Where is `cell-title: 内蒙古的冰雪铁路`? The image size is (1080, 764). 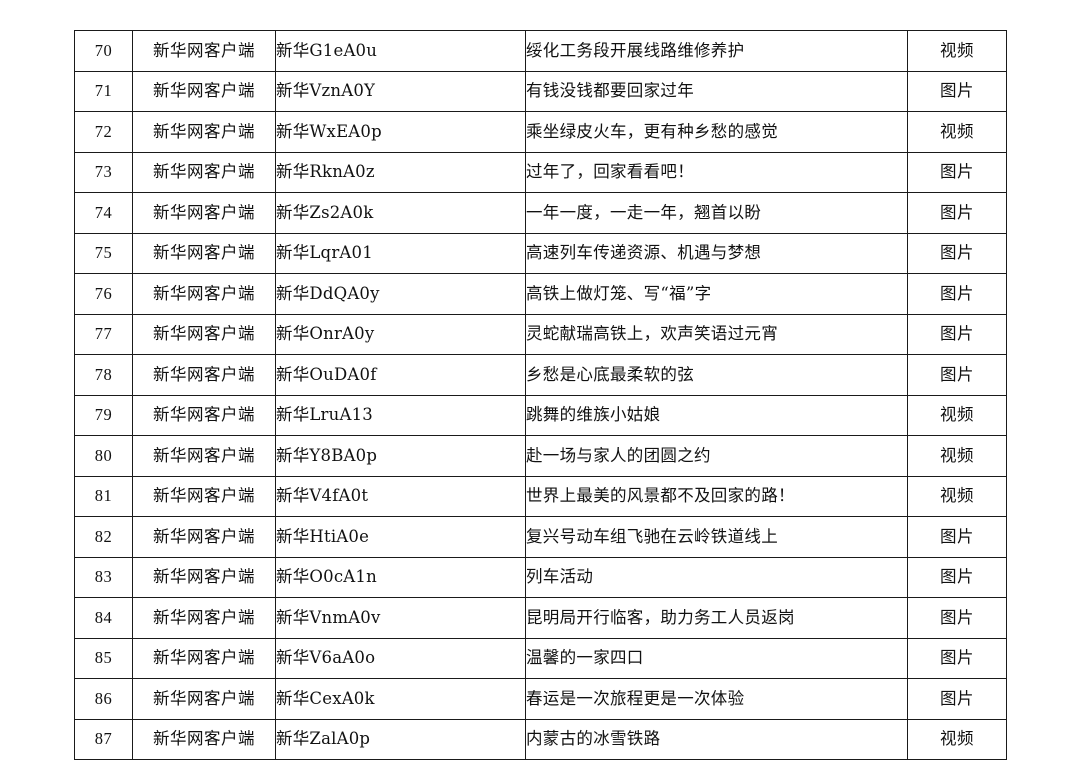
cell-title: 内蒙古的冰雪铁路 is located at coordinates (716, 739).